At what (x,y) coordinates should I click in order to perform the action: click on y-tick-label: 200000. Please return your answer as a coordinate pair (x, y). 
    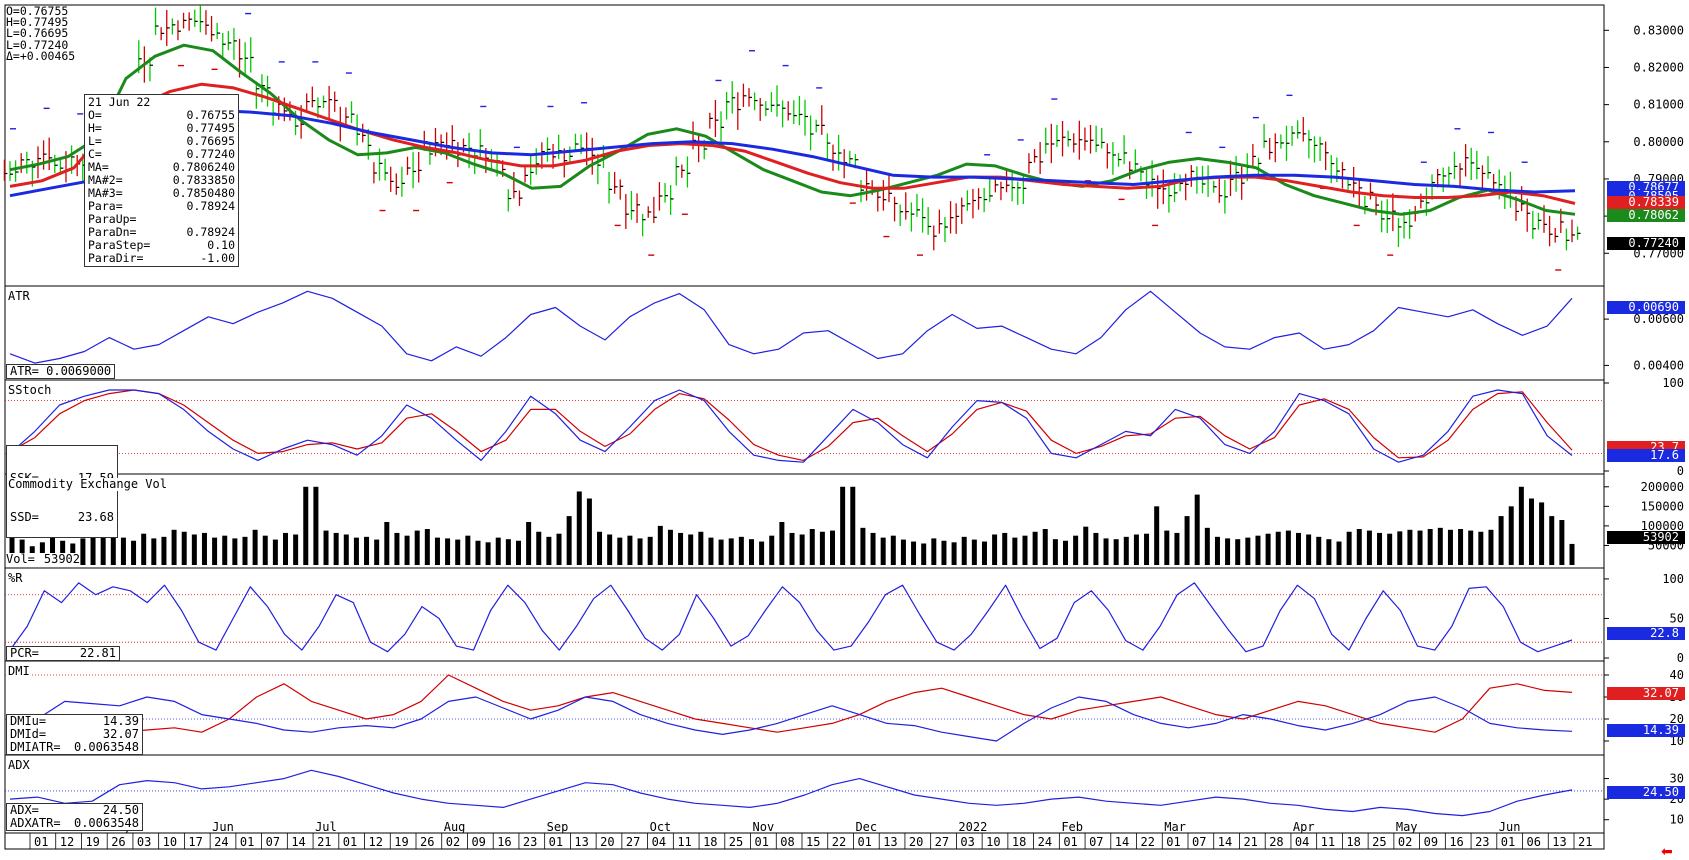
    Looking at the image, I should click on (1662, 487).